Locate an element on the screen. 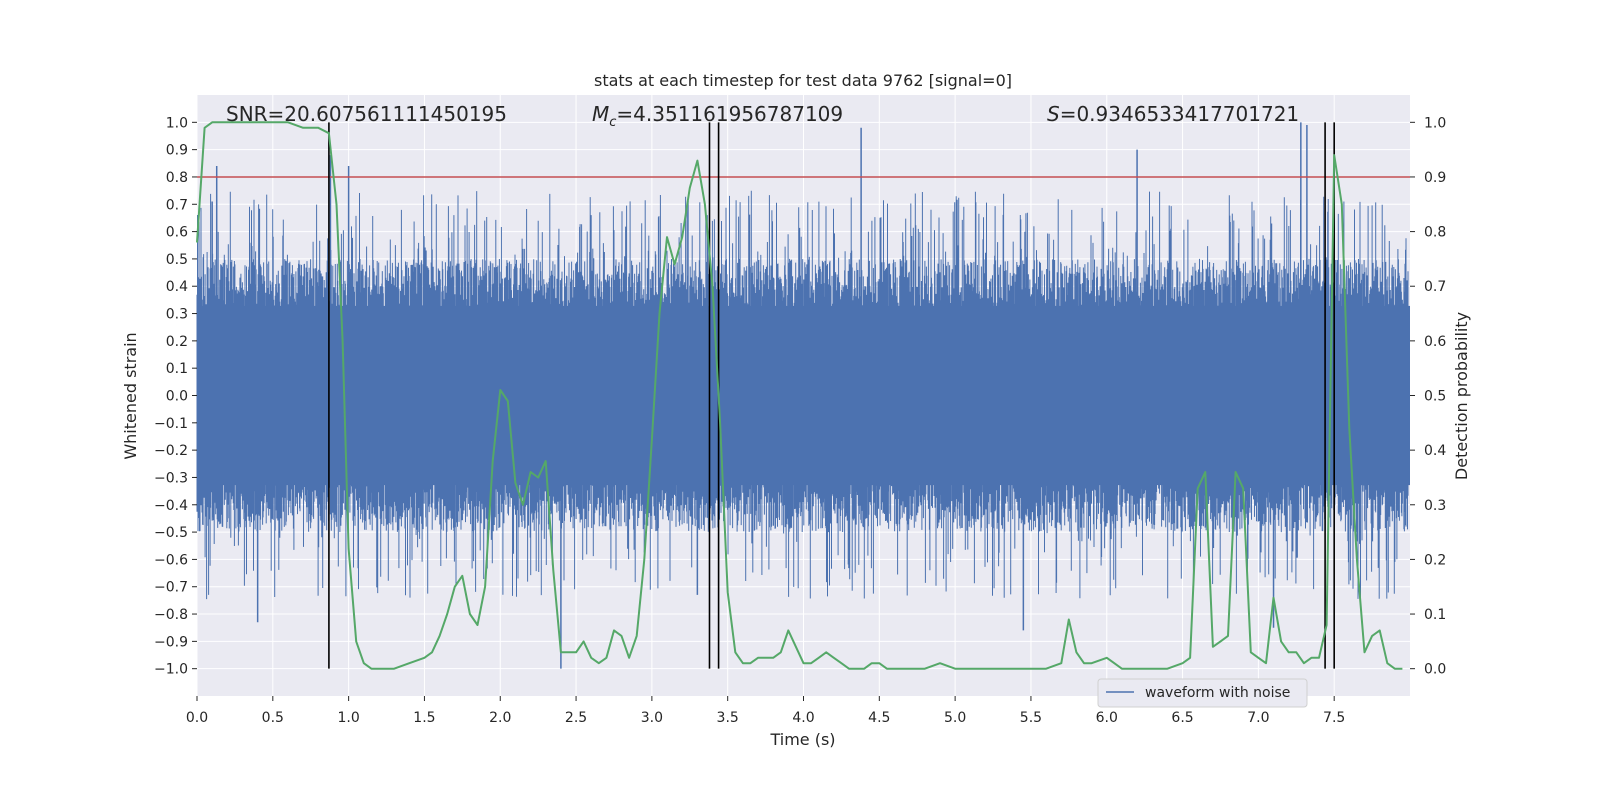  y-left-tick-label: −0.5 is located at coordinates (171, 533).